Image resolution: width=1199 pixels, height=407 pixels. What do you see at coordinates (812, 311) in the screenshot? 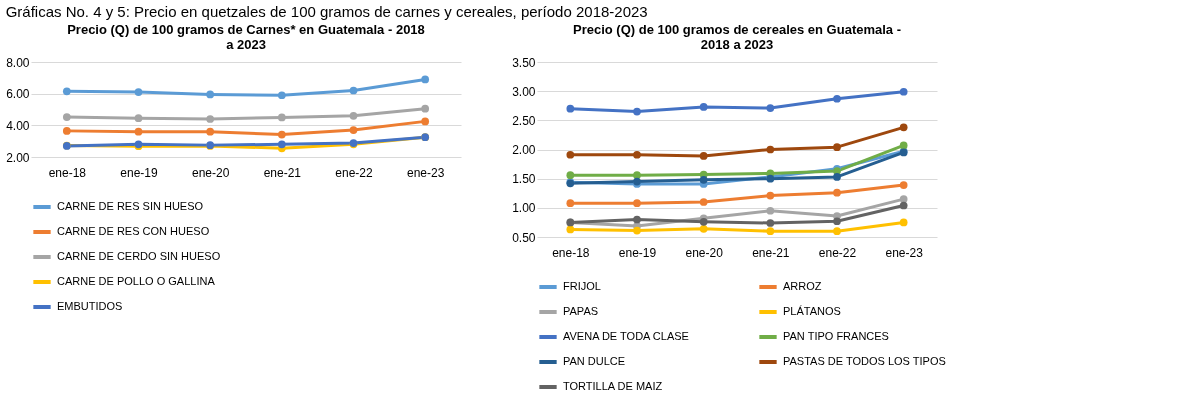
I see `legend-label: PLÁTANOS` at bounding box center [812, 311].